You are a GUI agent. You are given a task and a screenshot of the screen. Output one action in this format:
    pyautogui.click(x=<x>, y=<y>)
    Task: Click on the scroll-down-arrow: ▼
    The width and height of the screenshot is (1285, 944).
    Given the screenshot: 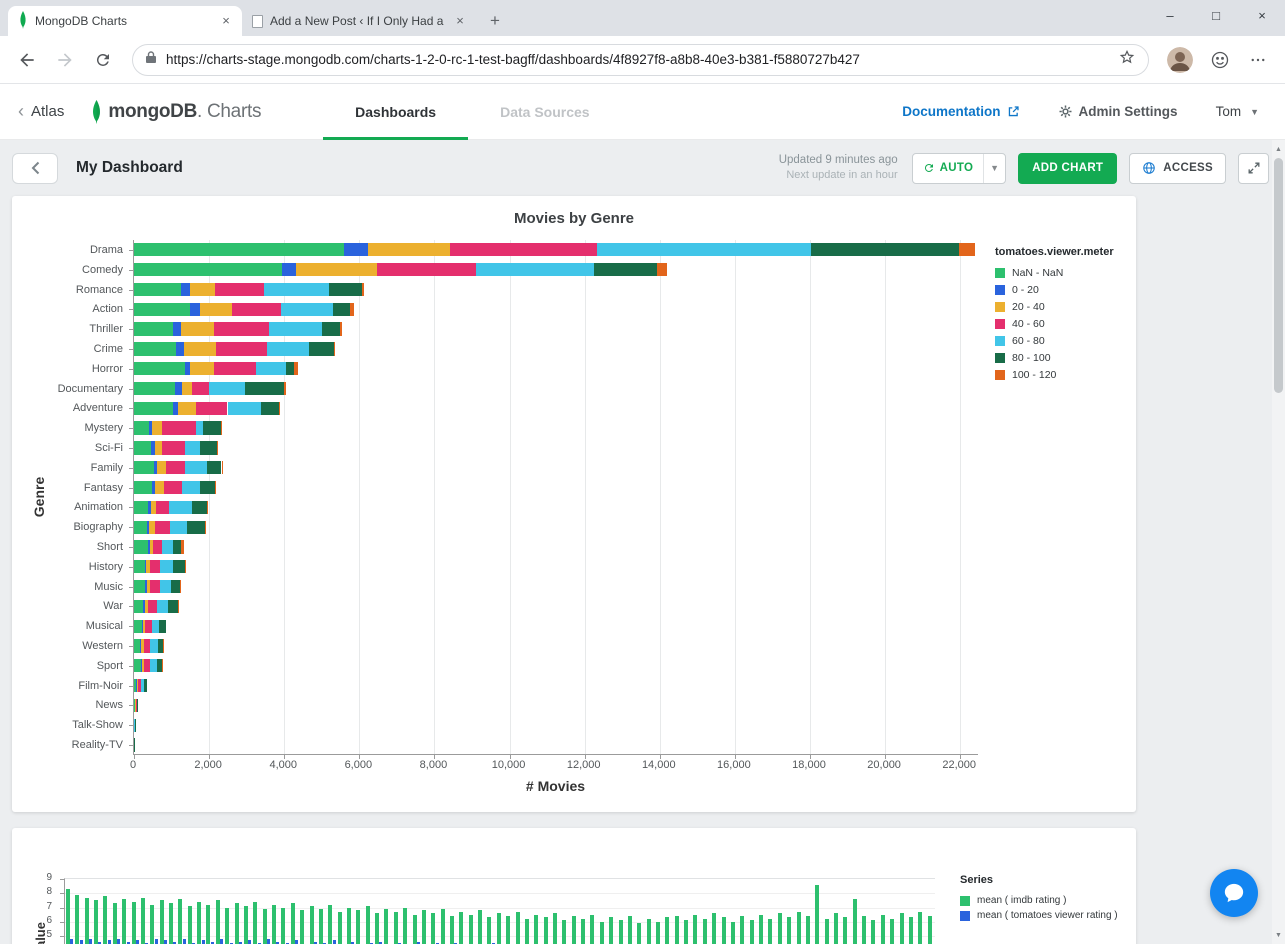 What is the action you would take?
    pyautogui.click(x=1278, y=935)
    